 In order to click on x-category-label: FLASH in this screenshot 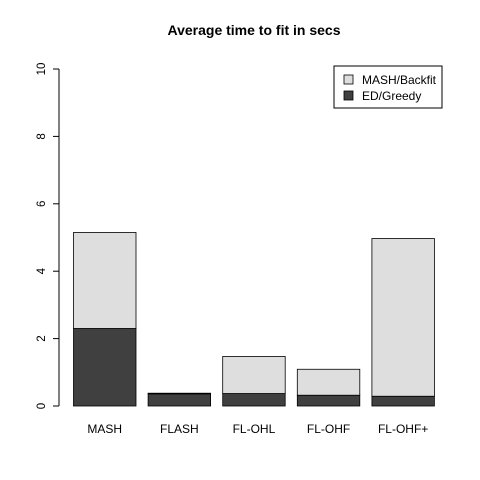, I will do `click(179, 429)`.